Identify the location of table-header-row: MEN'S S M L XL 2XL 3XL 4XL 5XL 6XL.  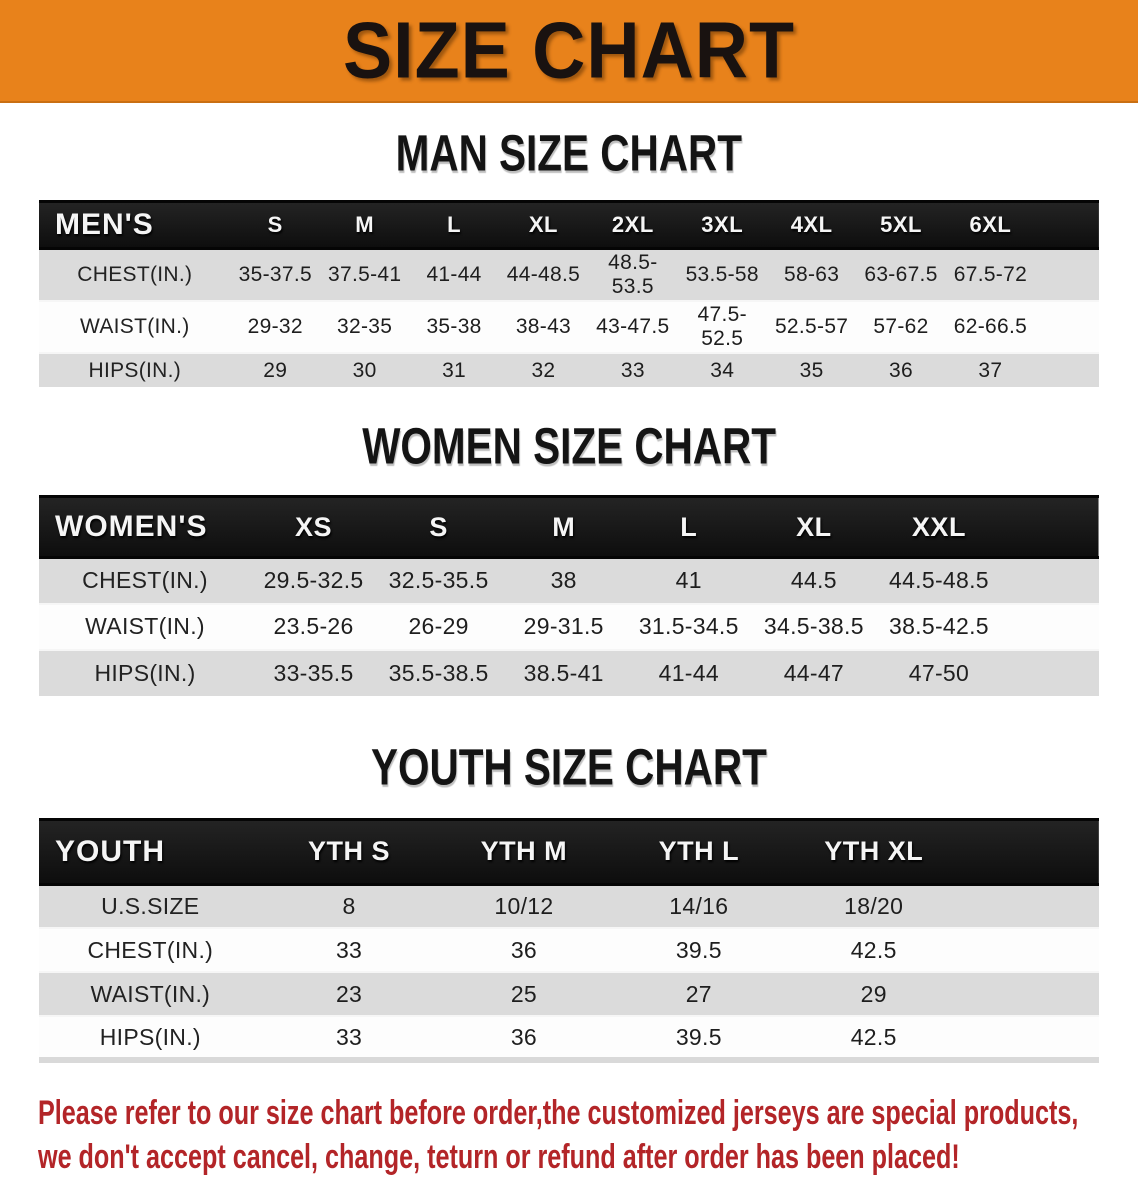
(569, 225).